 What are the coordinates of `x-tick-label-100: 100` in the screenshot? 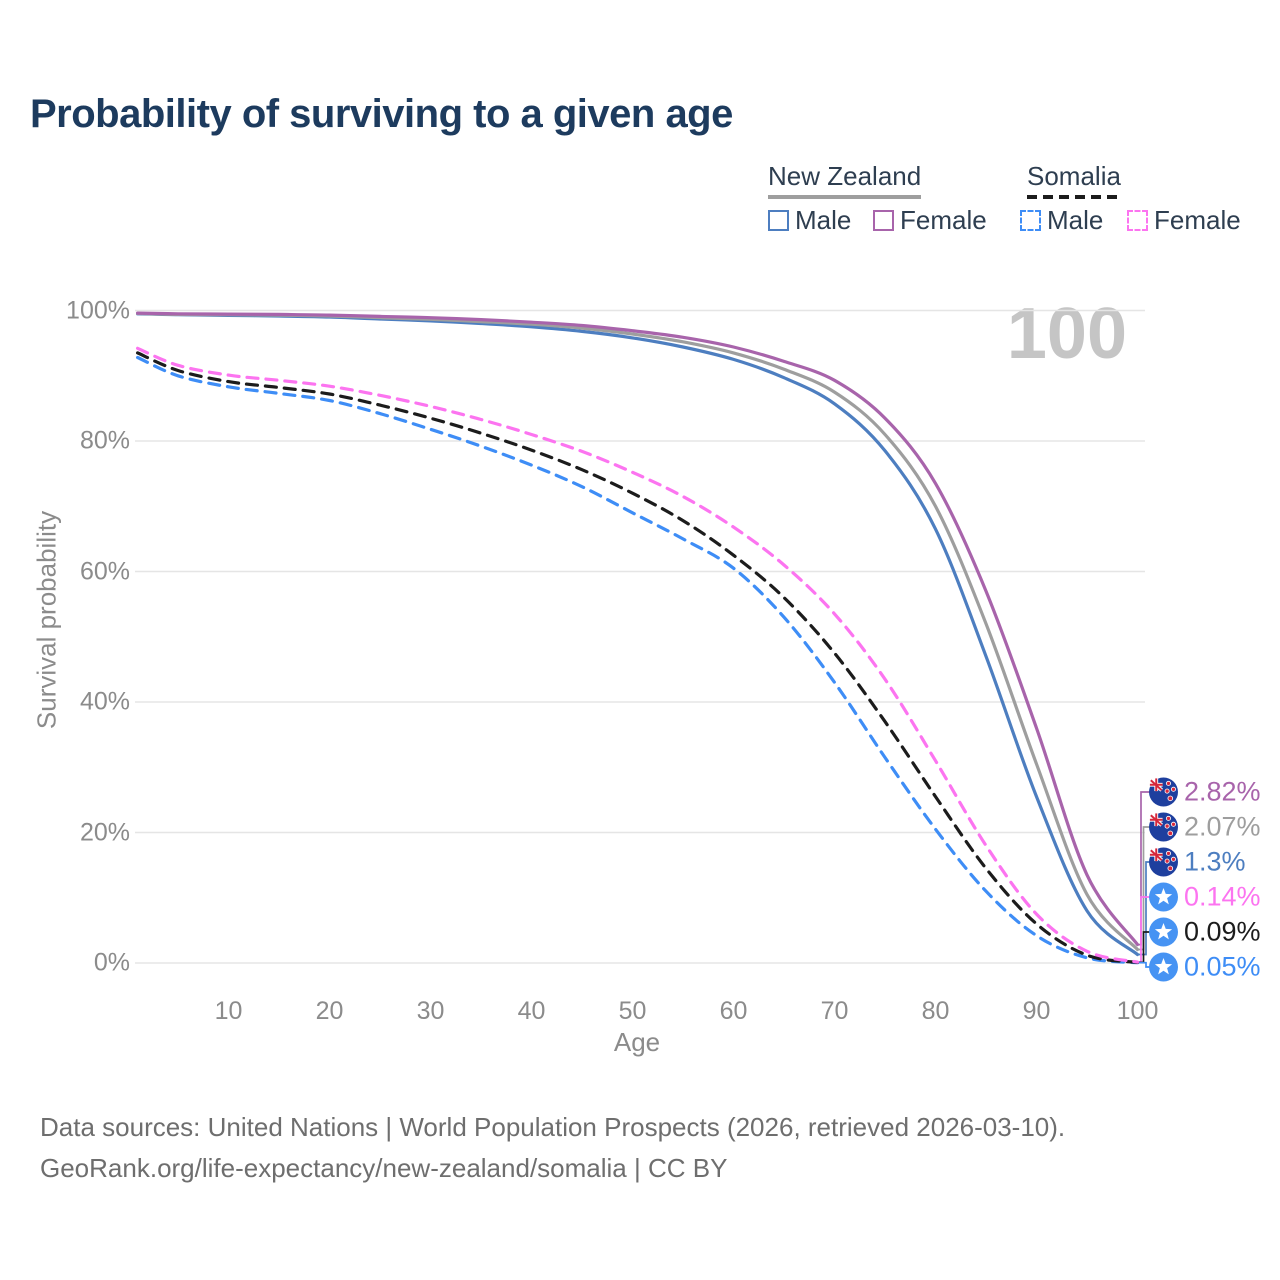 It's located at (1137, 1011).